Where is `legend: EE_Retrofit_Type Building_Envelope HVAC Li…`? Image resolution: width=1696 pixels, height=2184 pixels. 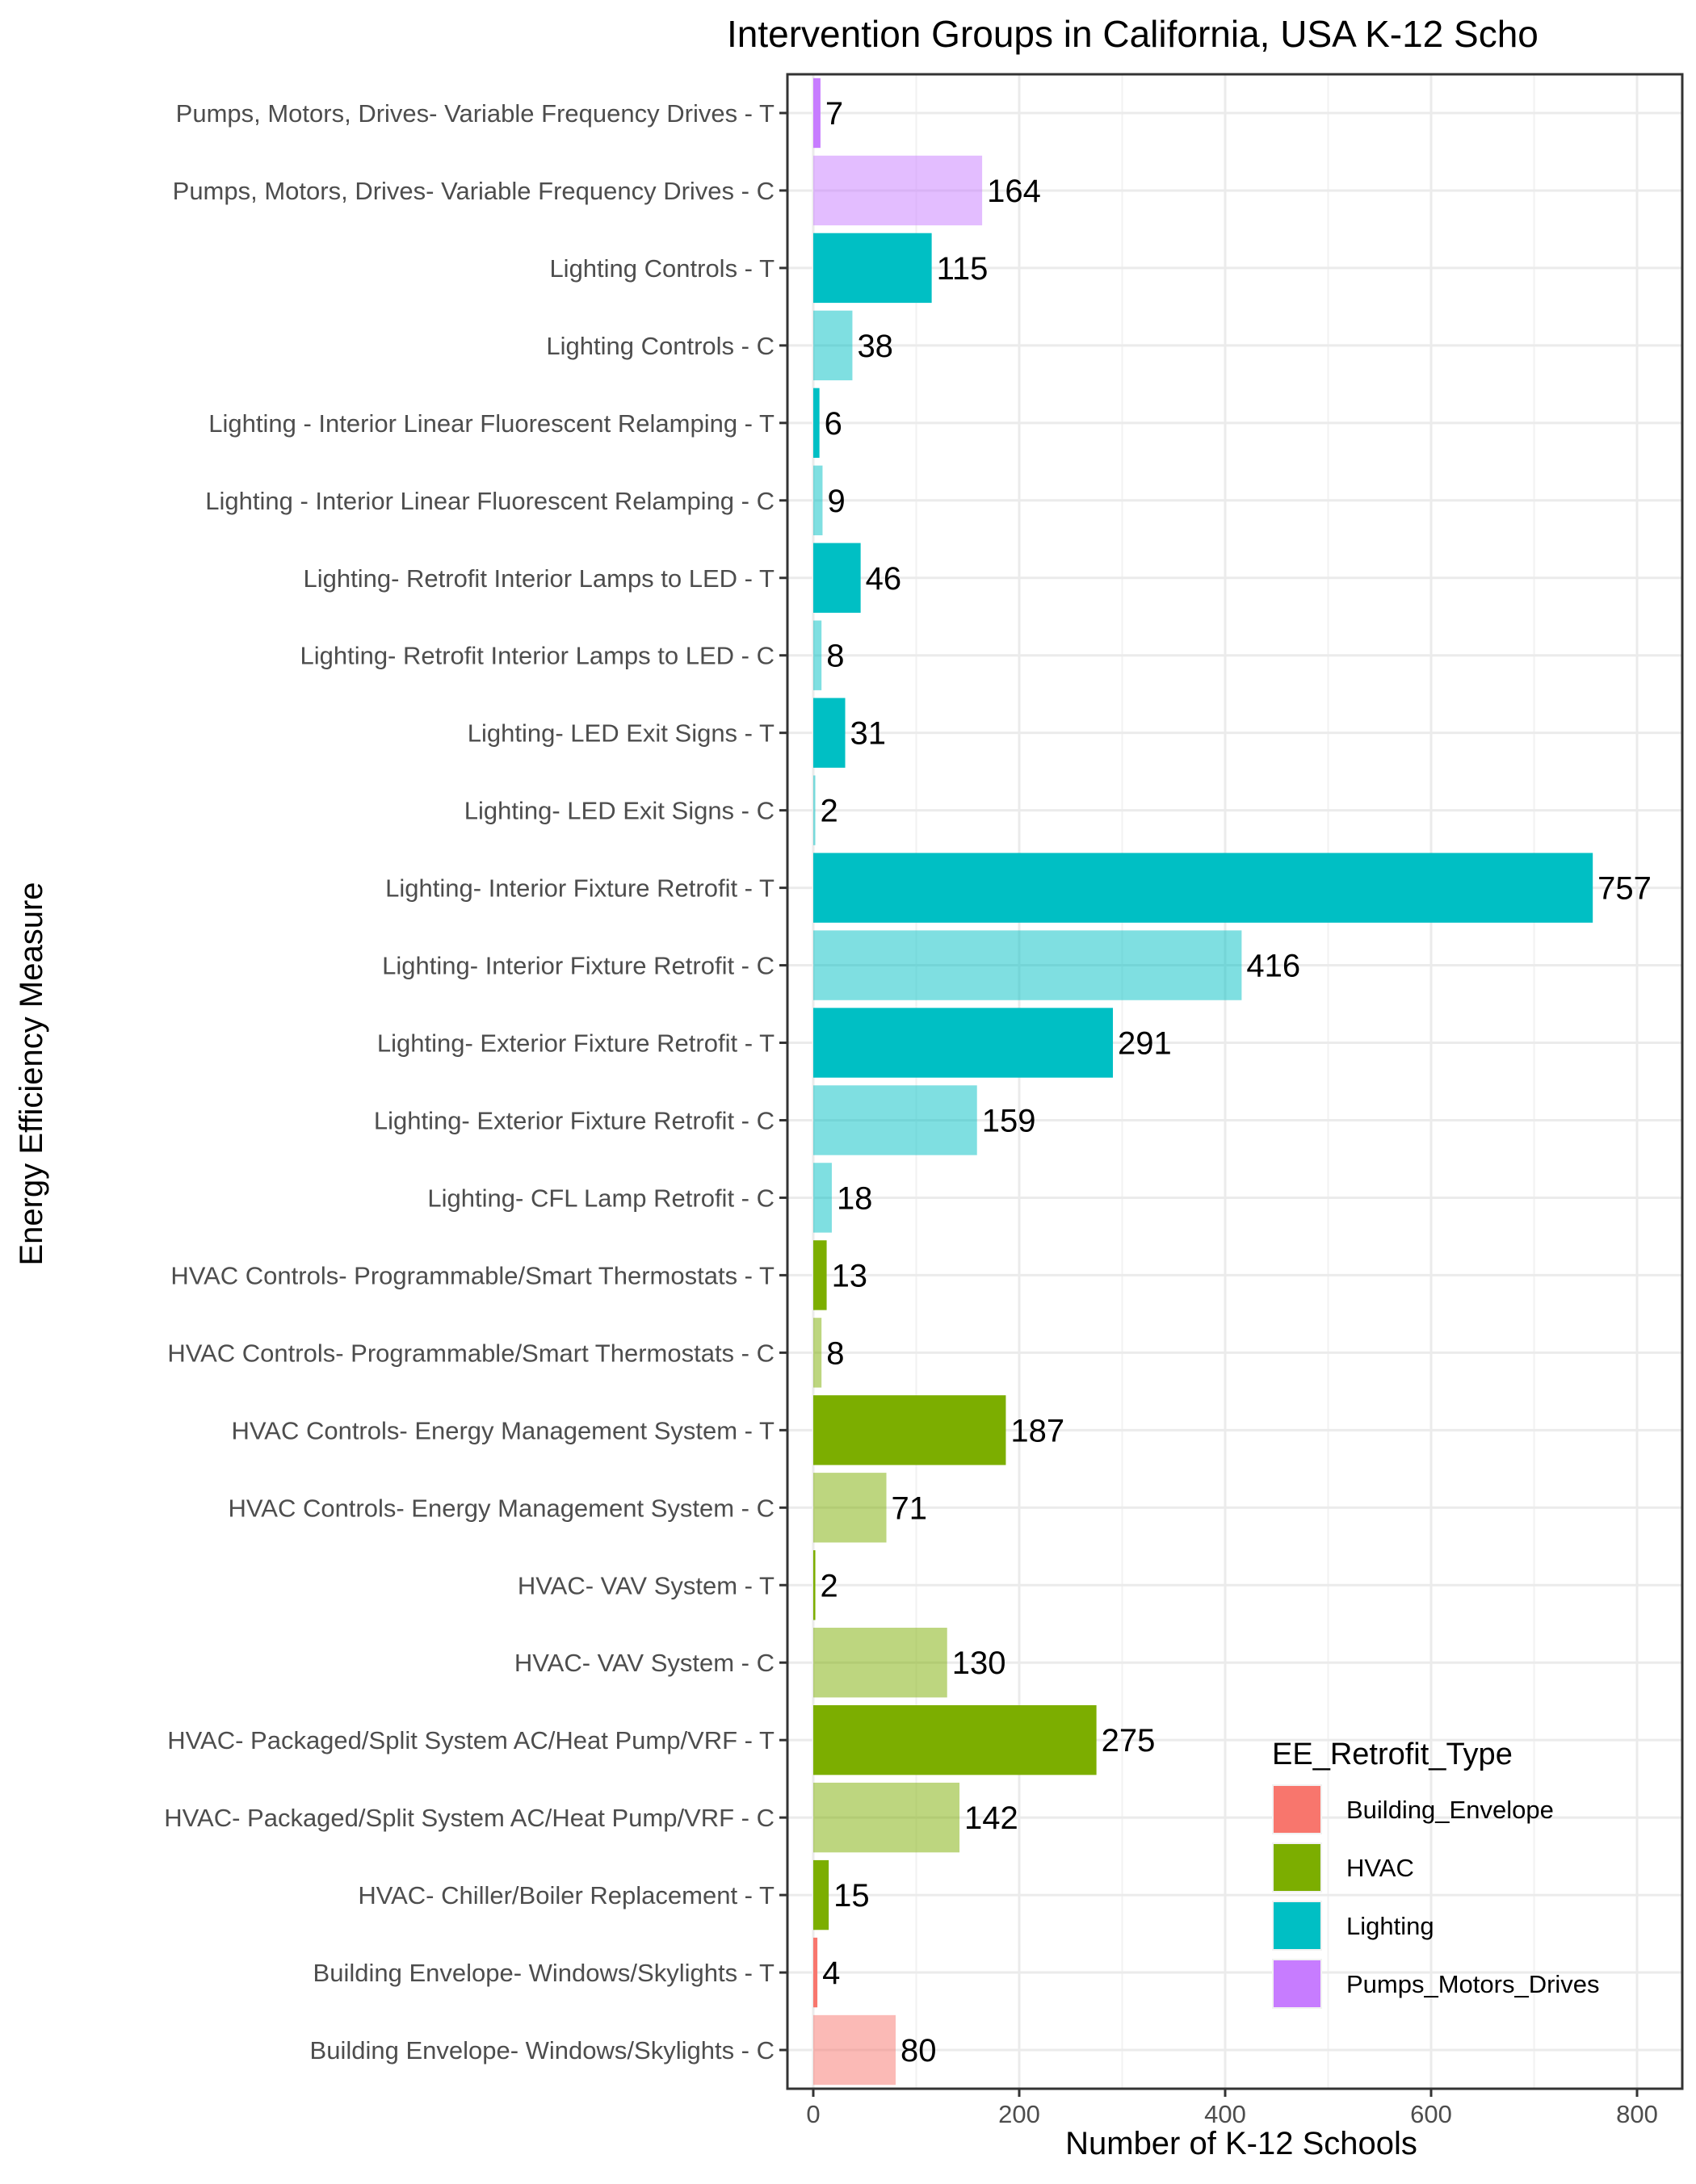
legend: EE_Retrofit_Type Building_Envelope HVAC Li… is located at coordinates (1436, 1874).